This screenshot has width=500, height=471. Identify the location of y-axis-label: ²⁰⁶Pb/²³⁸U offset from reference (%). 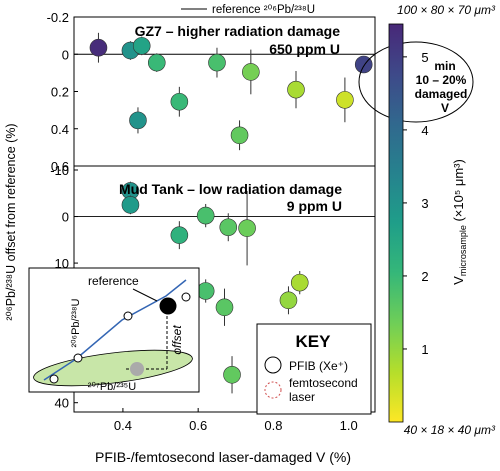
(11, 221).